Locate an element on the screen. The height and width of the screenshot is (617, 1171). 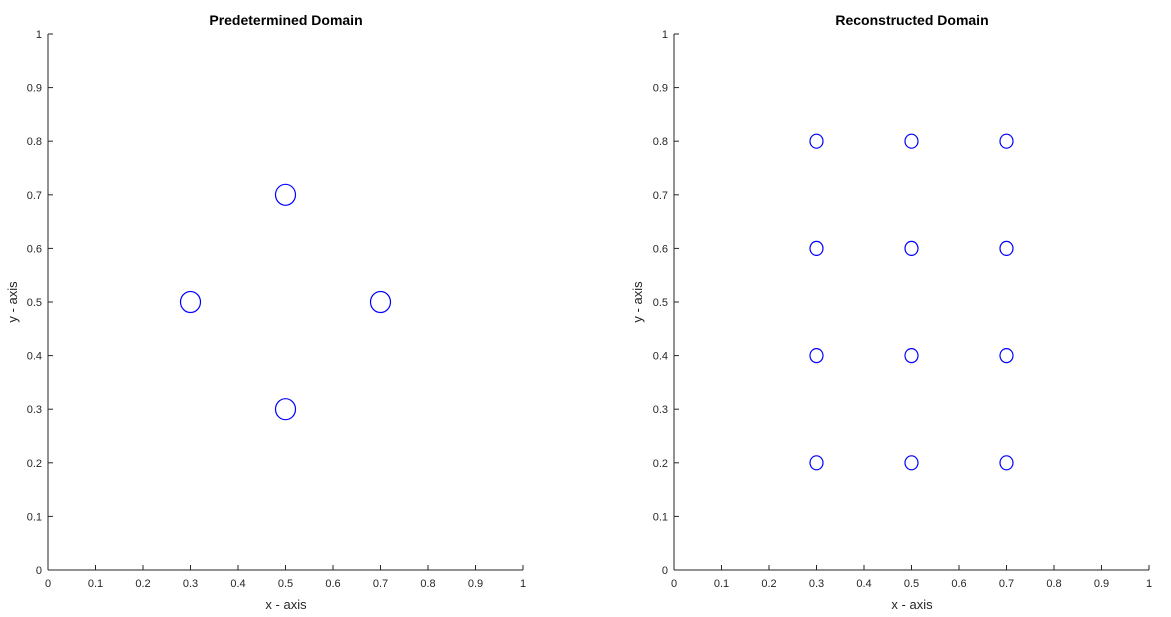
chart-title: Predetermined Domain is located at coordinates (285, 20).